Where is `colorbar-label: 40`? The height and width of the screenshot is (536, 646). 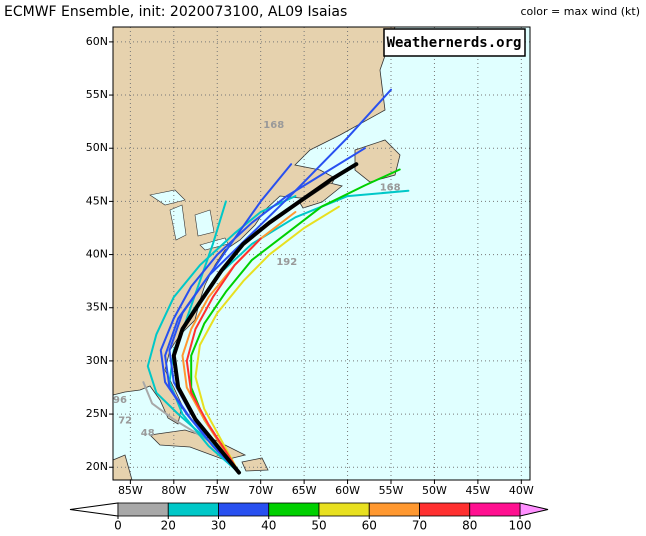
colorbar-label: 40 is located at coordinates (268, 526).